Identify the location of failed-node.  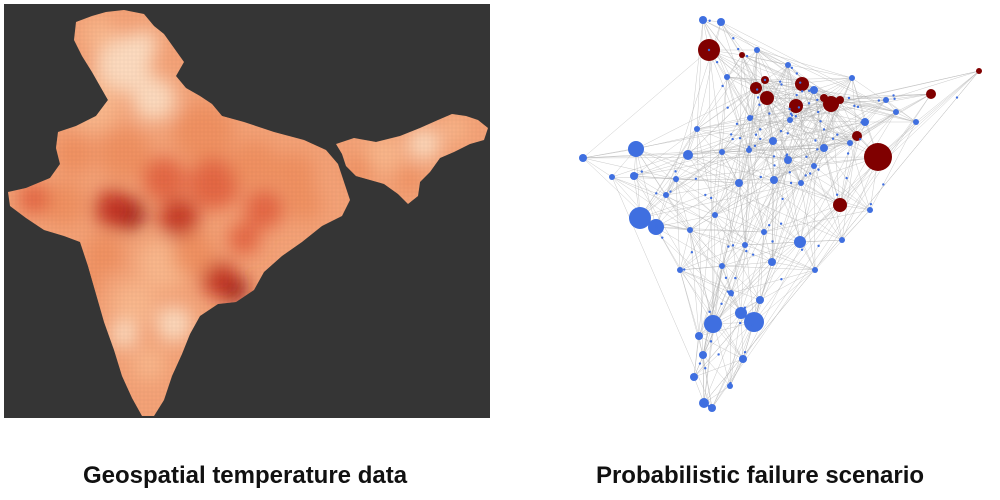
(767, 98).